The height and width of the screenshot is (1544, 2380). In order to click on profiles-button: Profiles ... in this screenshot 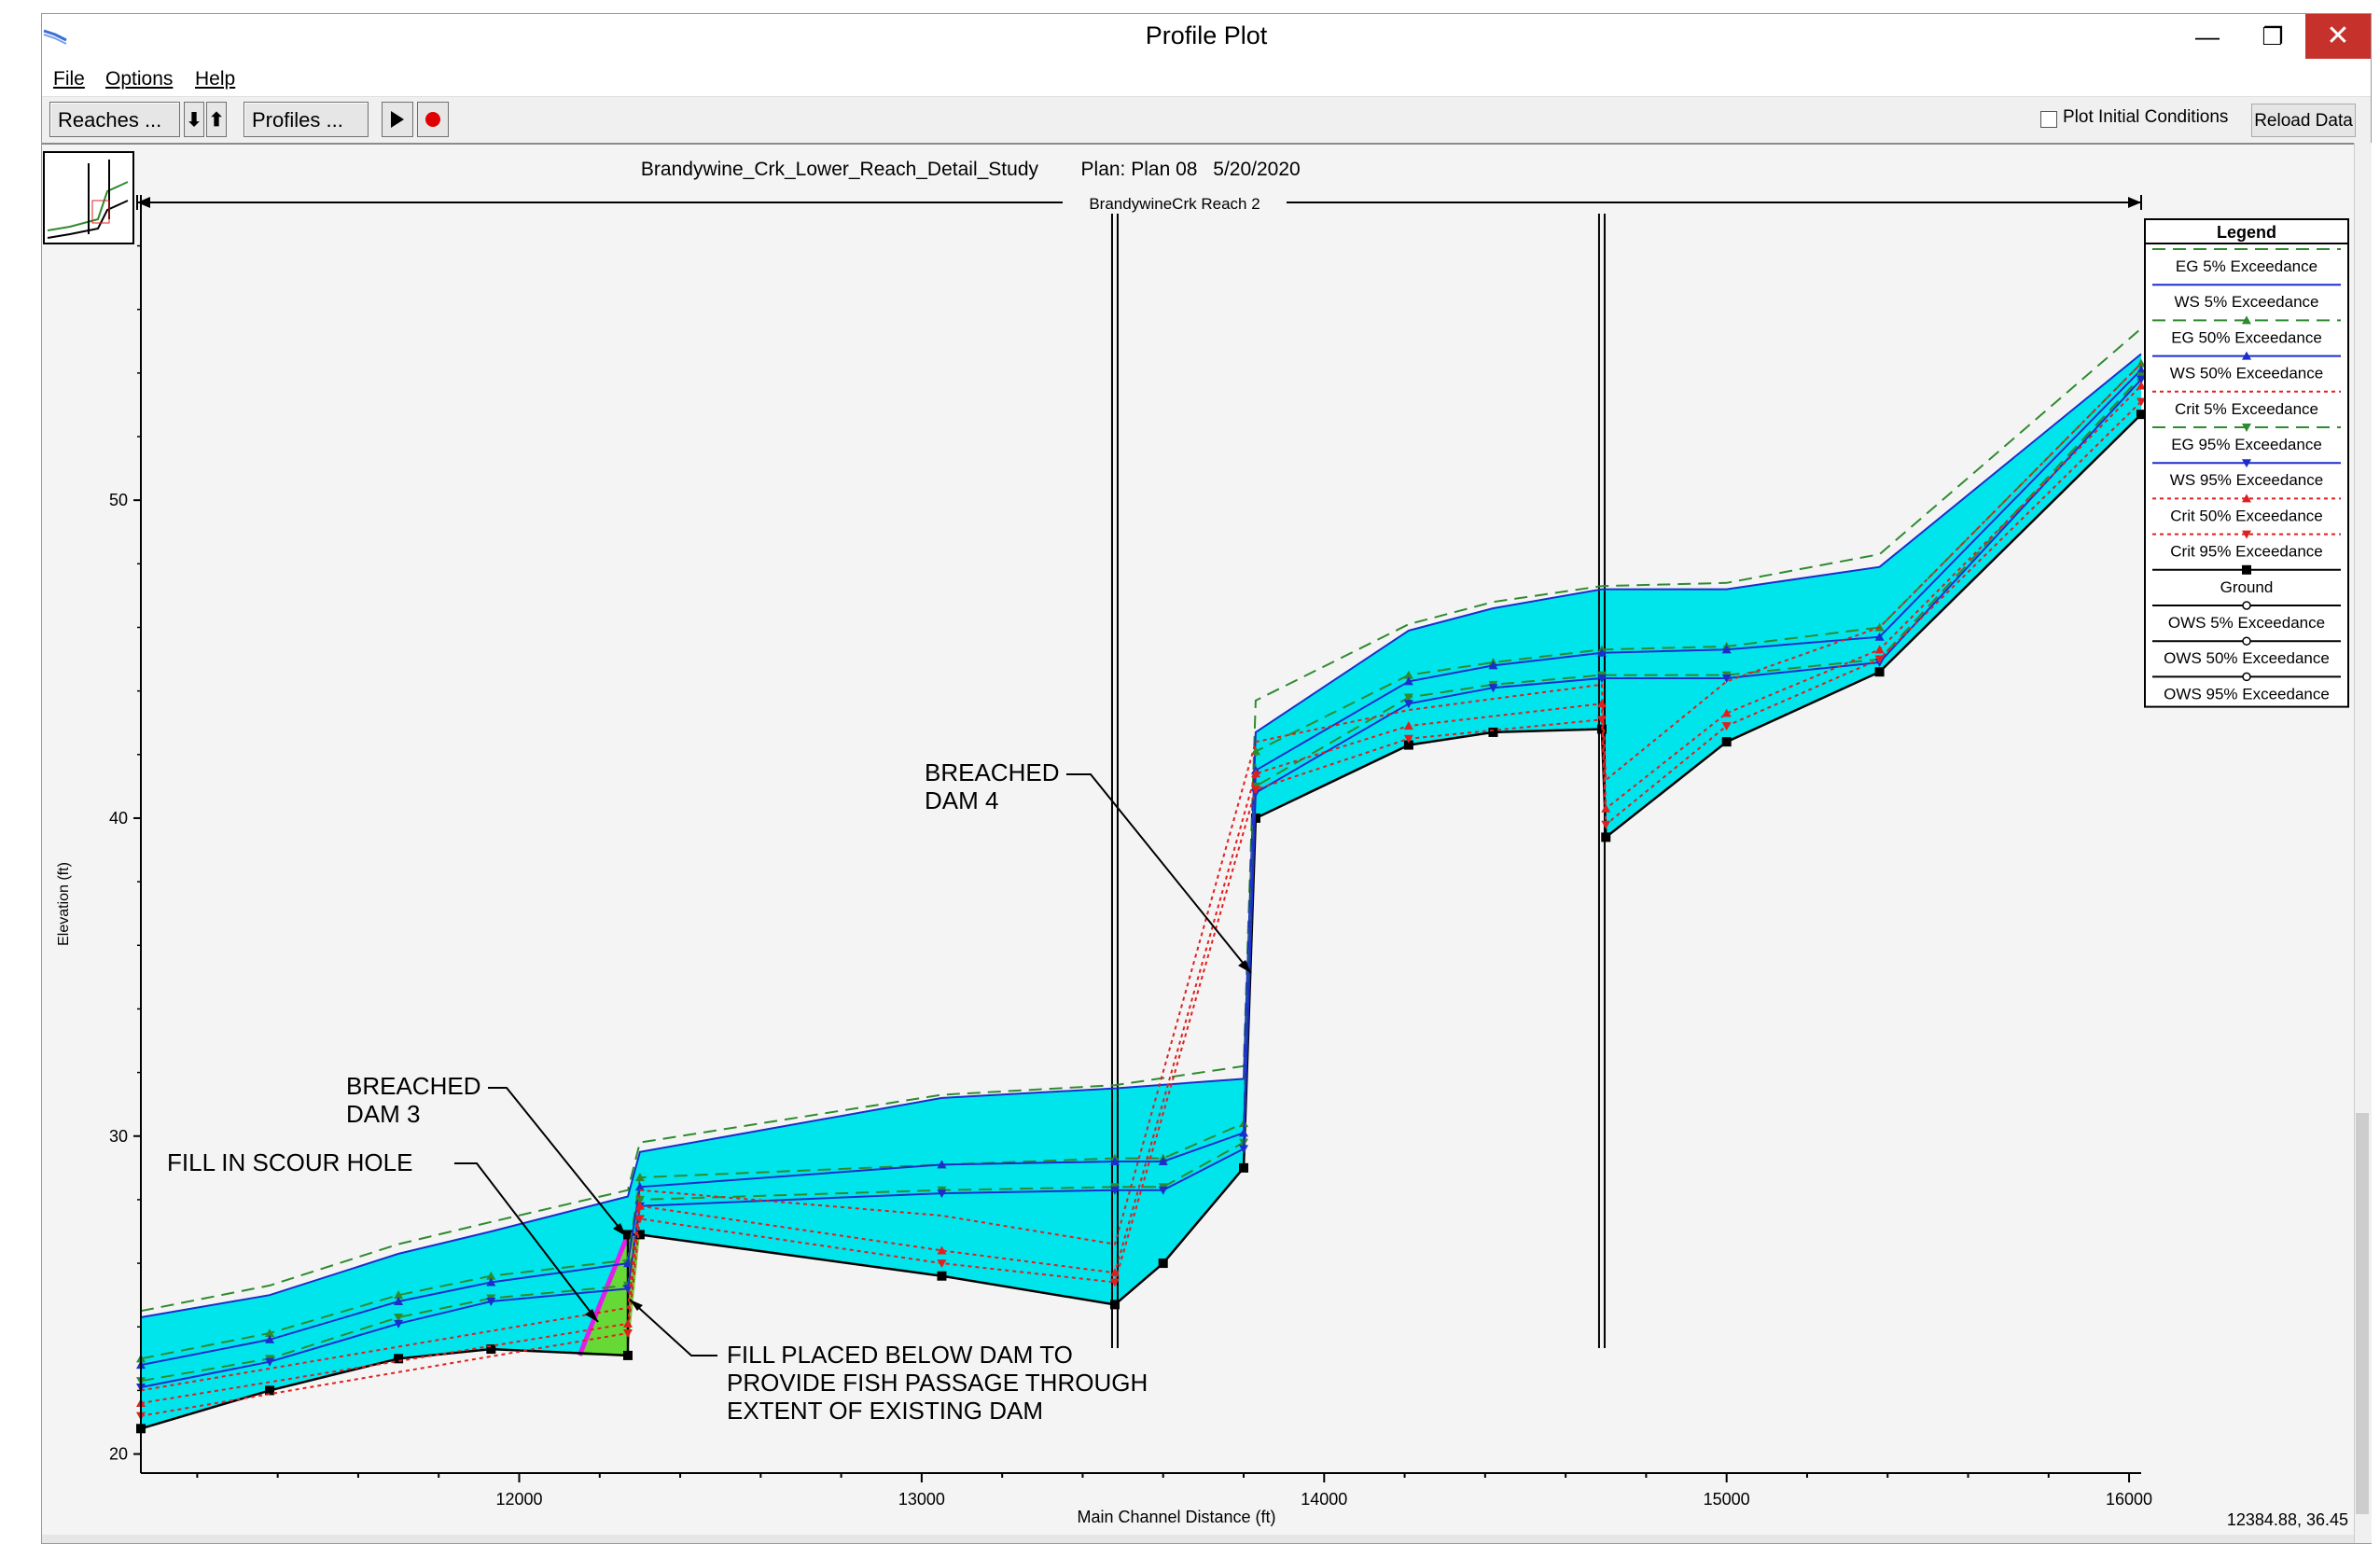, I will do `click(306, 120)`.